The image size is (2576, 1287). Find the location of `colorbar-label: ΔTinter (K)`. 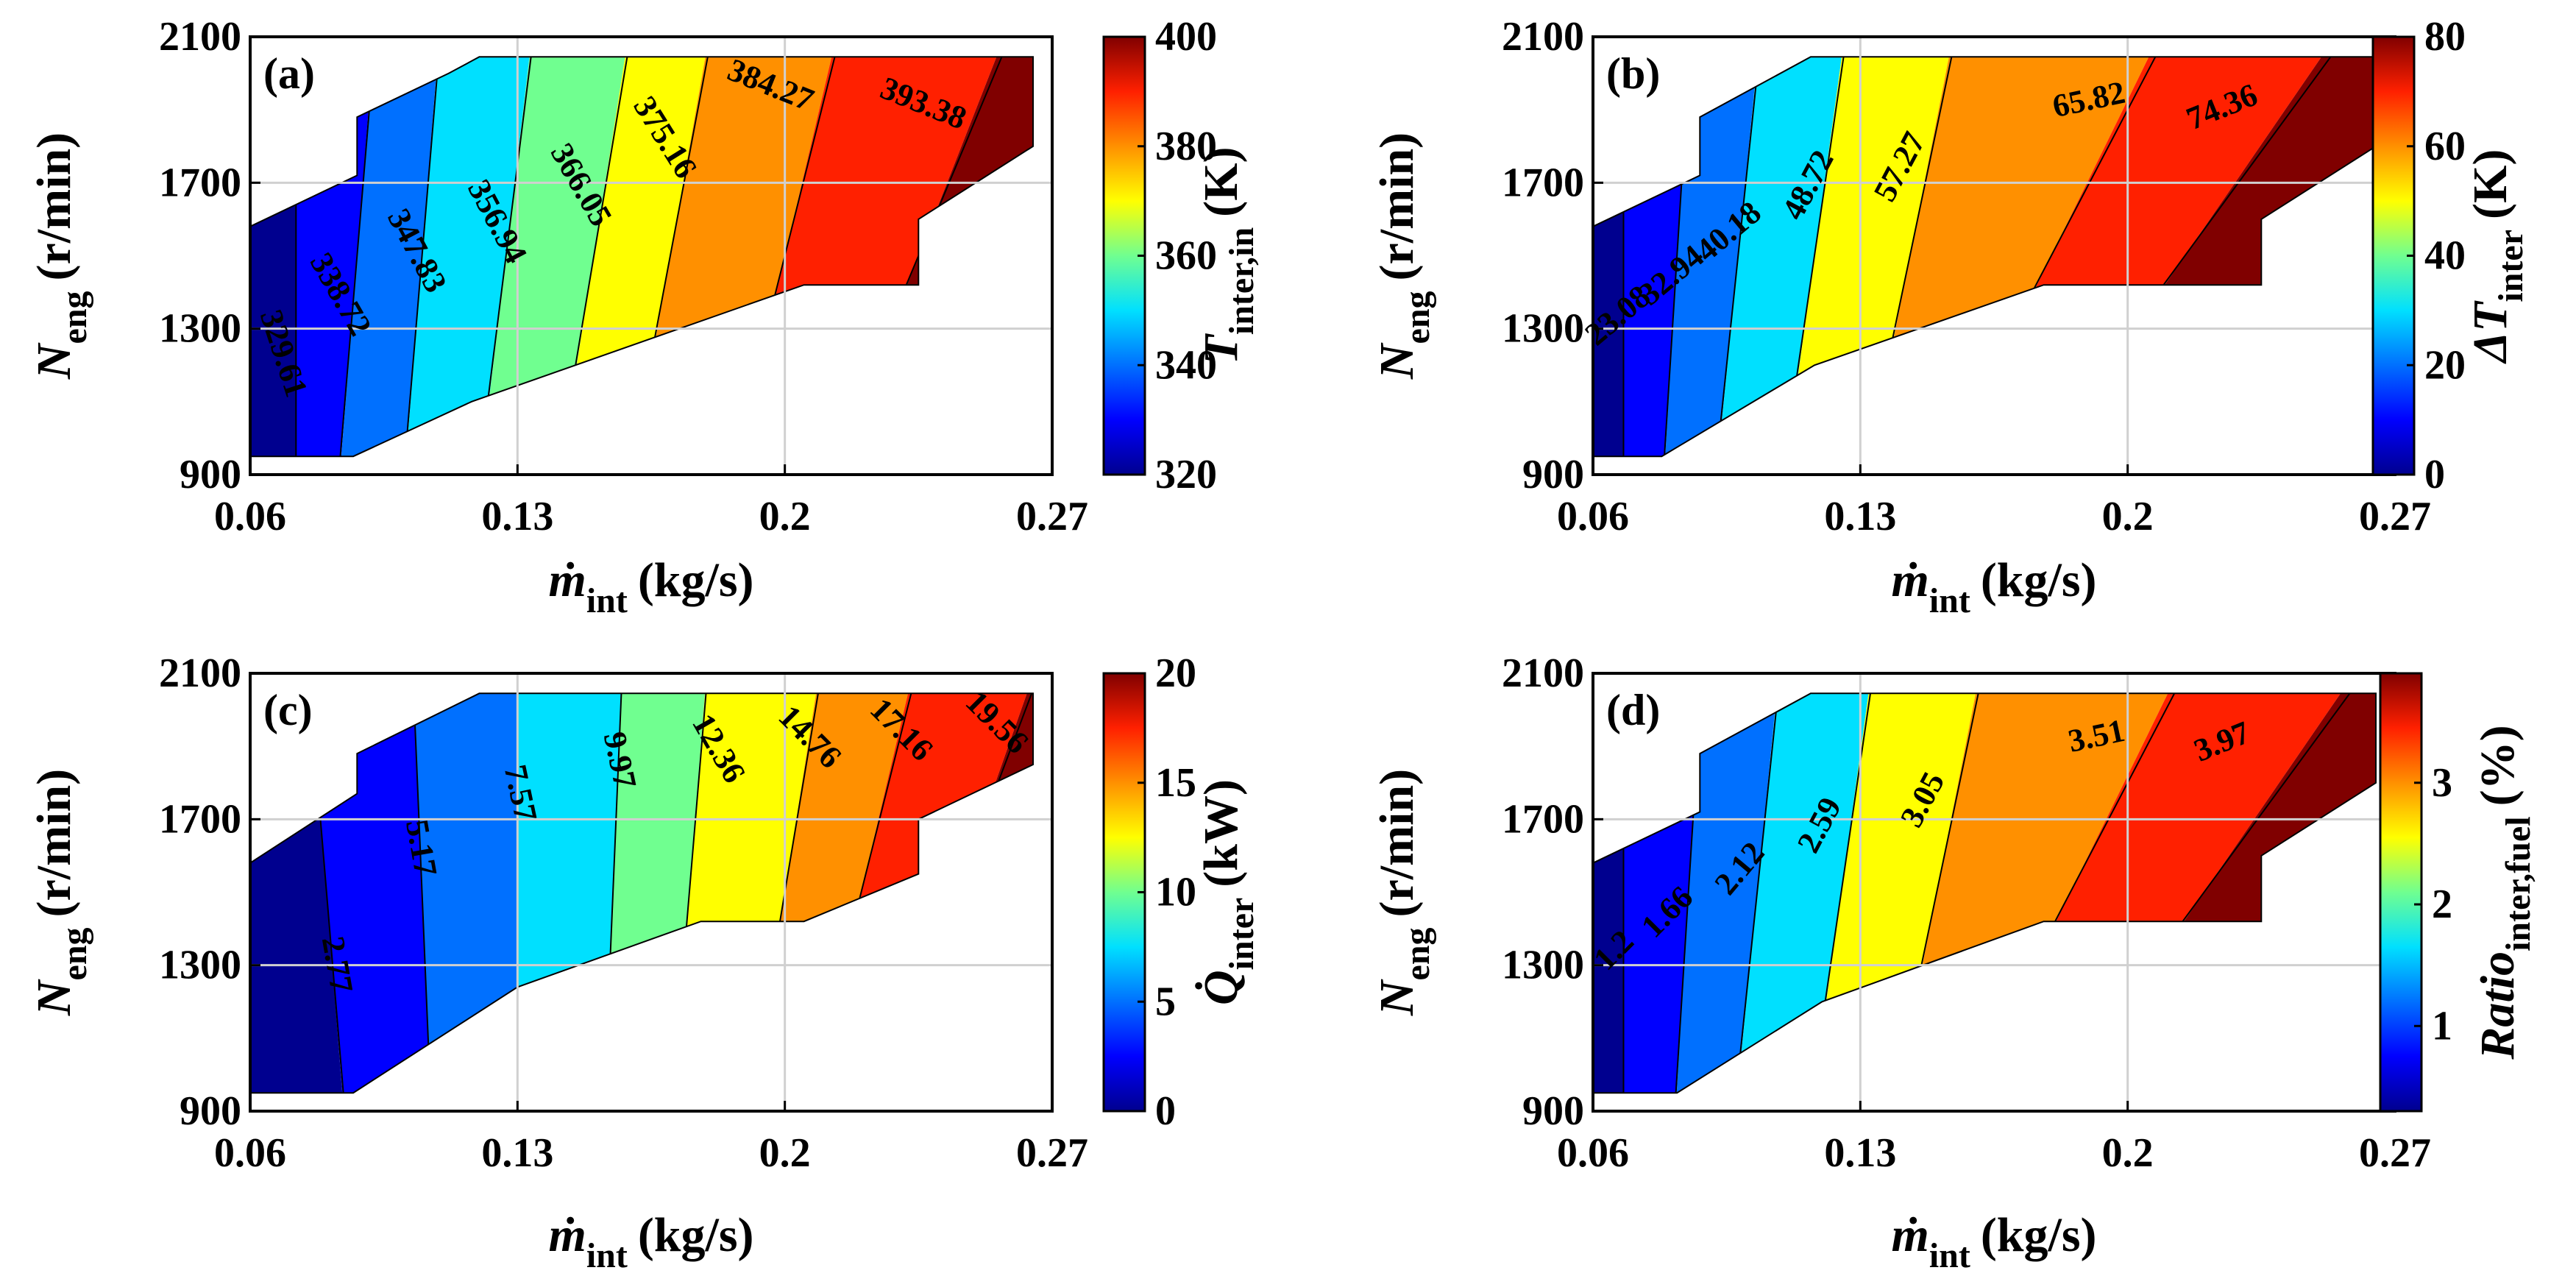

colorbar-label: ΔTinter (K) is located at coordinates (2496, 257).